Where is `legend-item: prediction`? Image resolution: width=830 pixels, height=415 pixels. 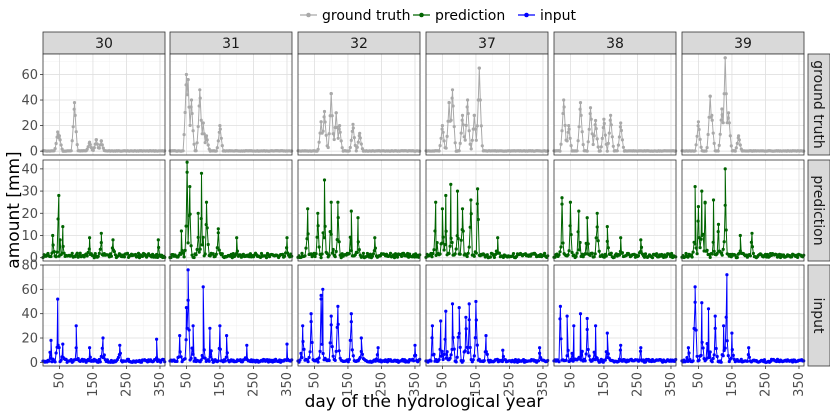
legend-item: prediction is located at coordinates (459, 16).